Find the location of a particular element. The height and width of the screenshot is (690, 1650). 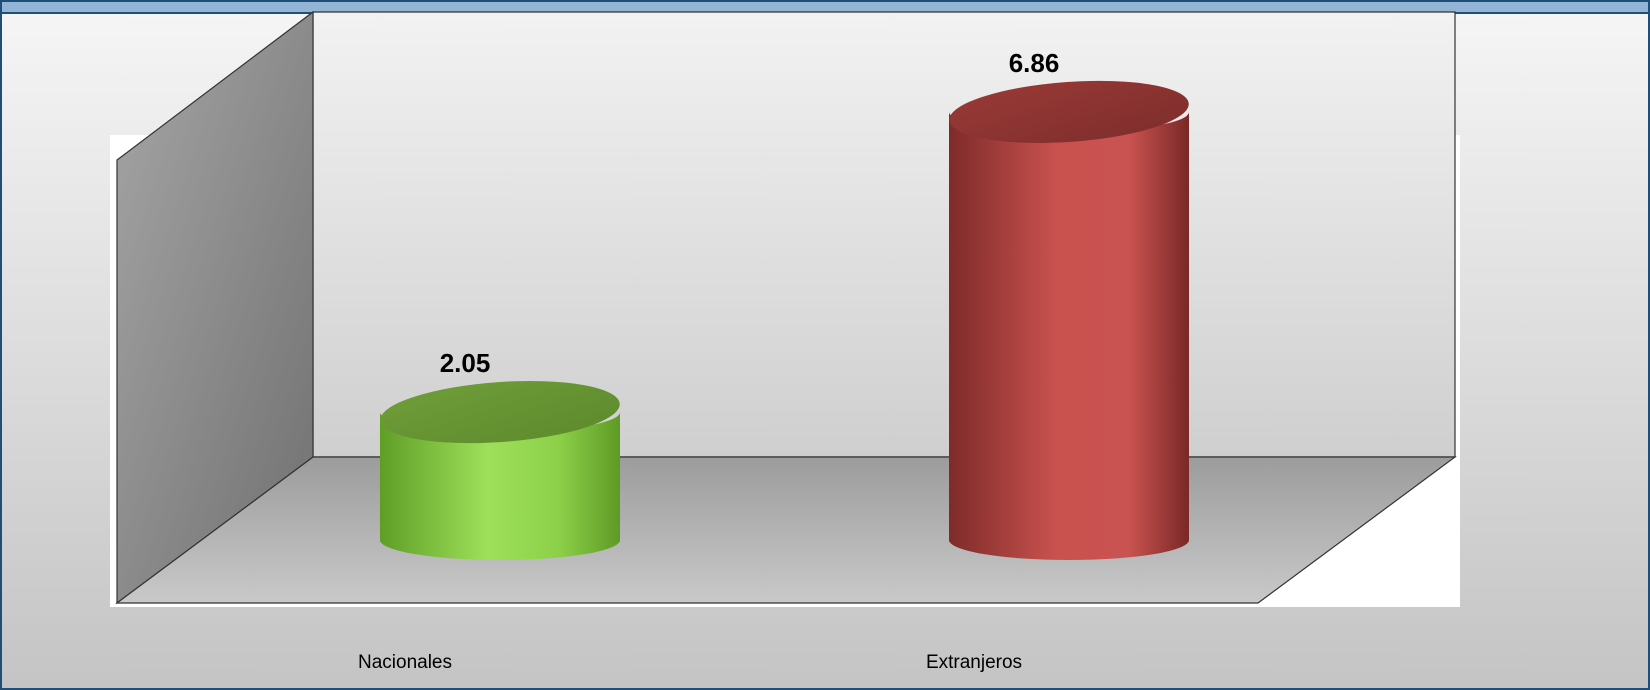

bar-top-nacionales is located at coordinates (500, 412).